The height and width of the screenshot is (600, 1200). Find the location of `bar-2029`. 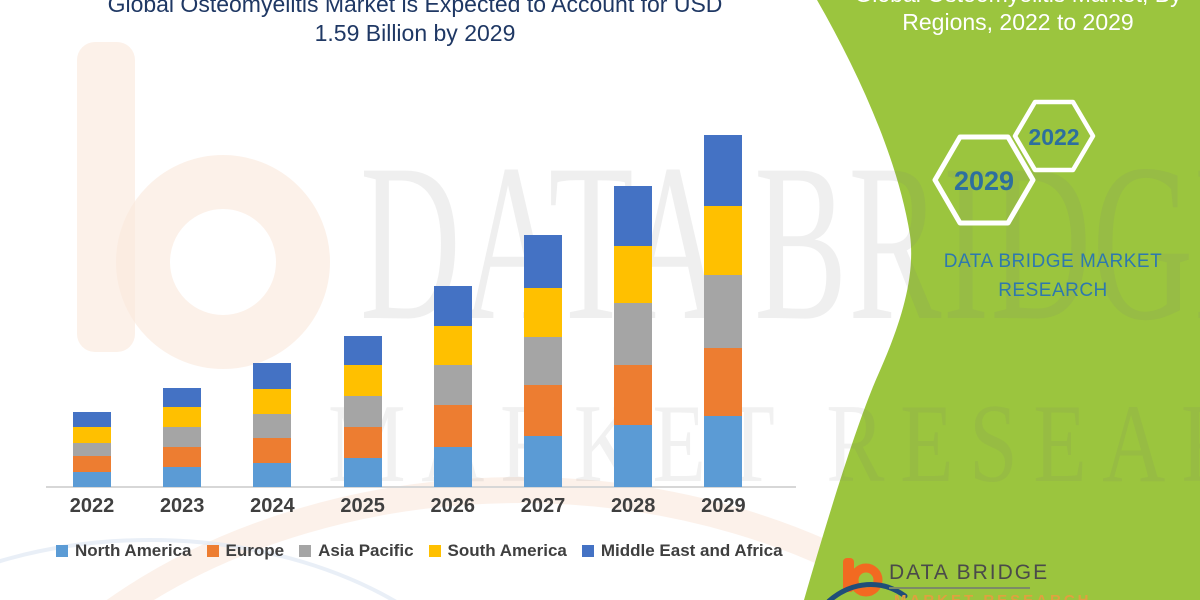

bar-2029 is located at coordinates (723, 311).